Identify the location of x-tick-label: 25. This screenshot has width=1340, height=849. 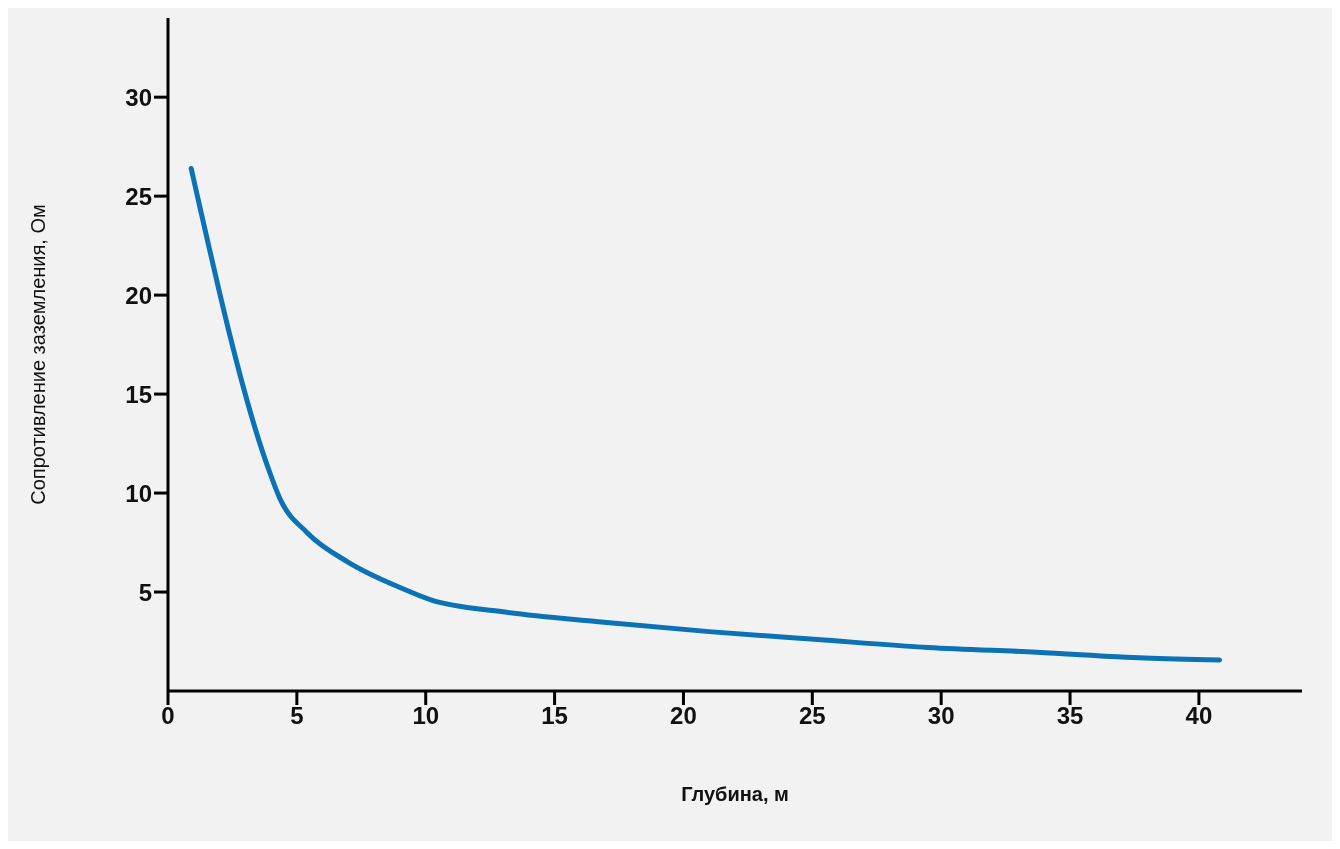
(812, 716).